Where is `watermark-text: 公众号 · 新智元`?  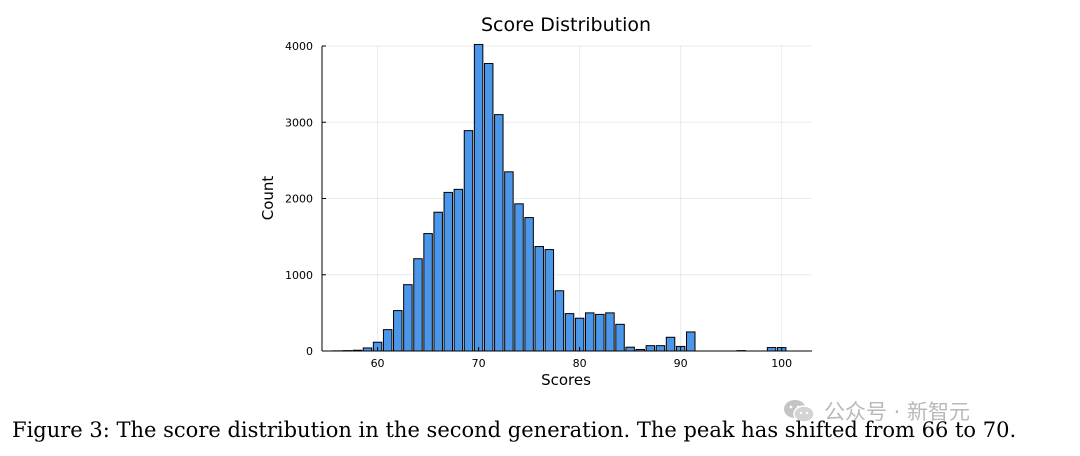
watermark-text: 公众号 · 新智元 is located at coordinates (897, 412).